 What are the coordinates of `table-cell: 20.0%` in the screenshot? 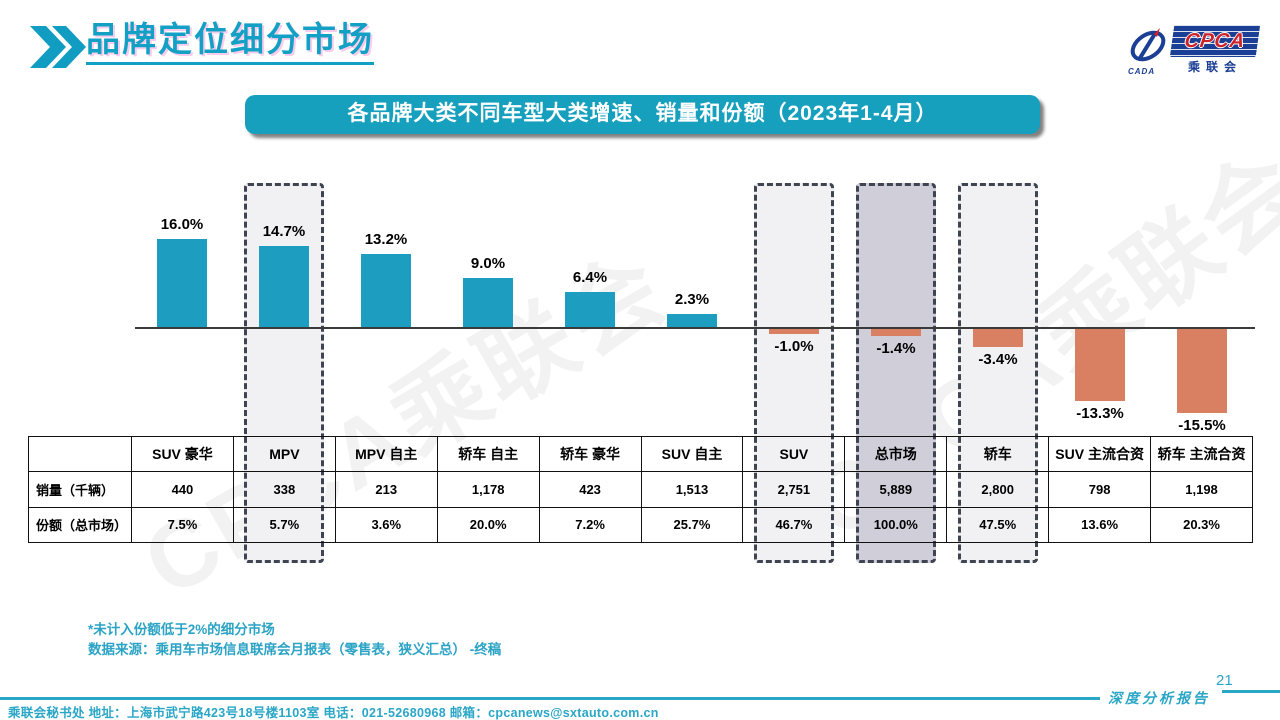 It's located at (488, 525).